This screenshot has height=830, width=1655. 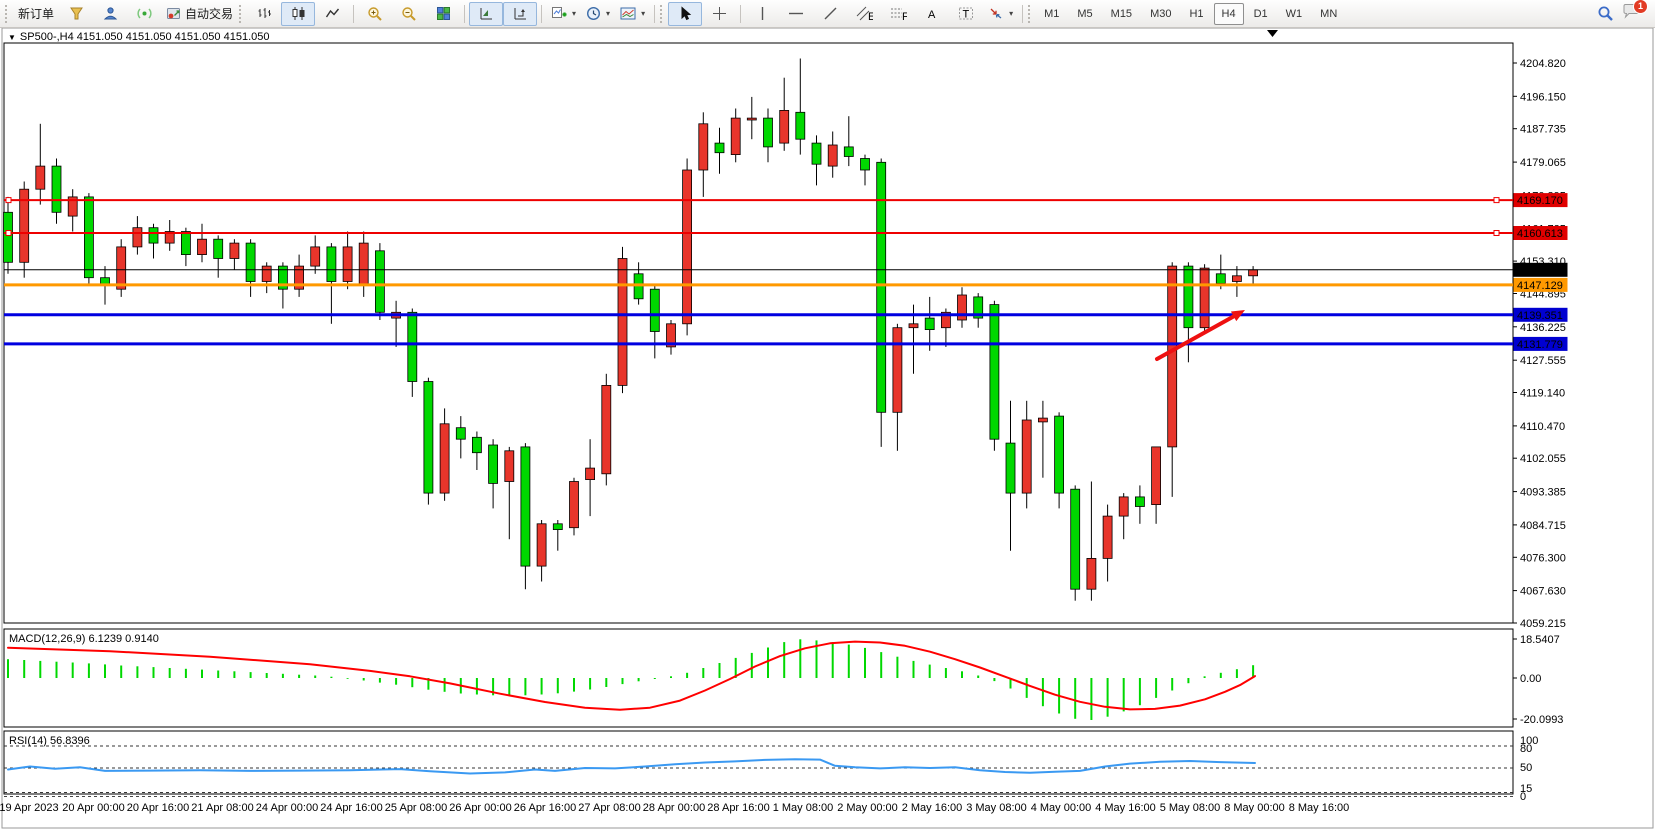 What do you see at coordinates (932, 14) in the screenshot?
I see `text-button: A` at bounding box center [932, 14].